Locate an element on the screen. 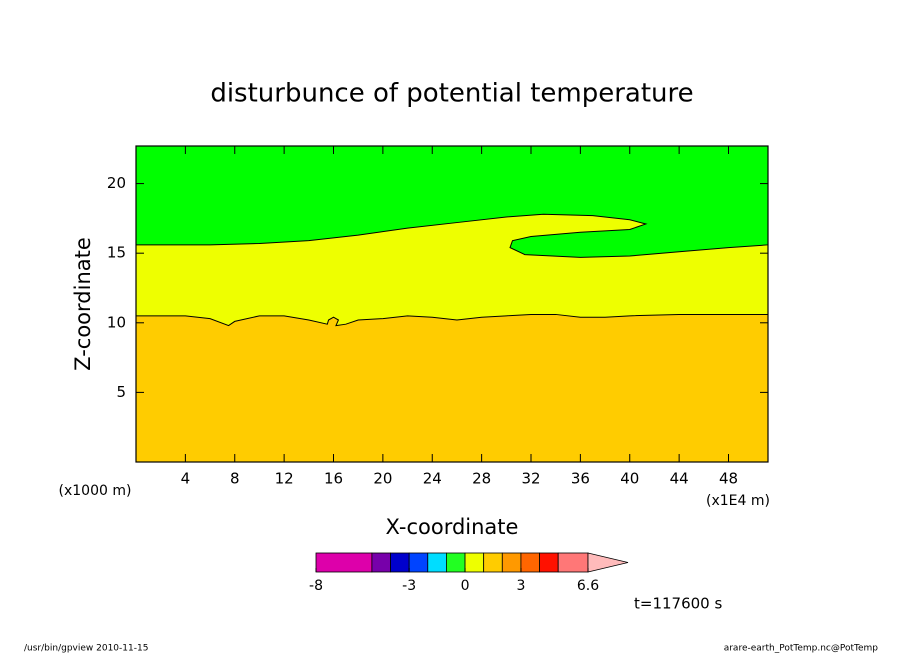 The height and width of the screenshot is (654, 904). x-unit-label: (x1E4 m) is located at coordinates (738, 501).